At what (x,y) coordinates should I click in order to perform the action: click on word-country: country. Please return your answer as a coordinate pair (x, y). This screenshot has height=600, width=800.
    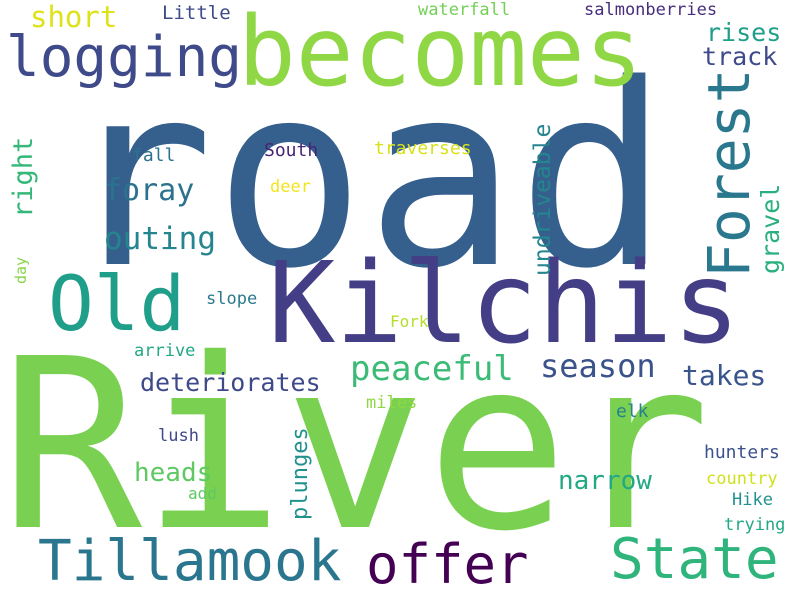
    Looking at the image, I should click on (742, 479).